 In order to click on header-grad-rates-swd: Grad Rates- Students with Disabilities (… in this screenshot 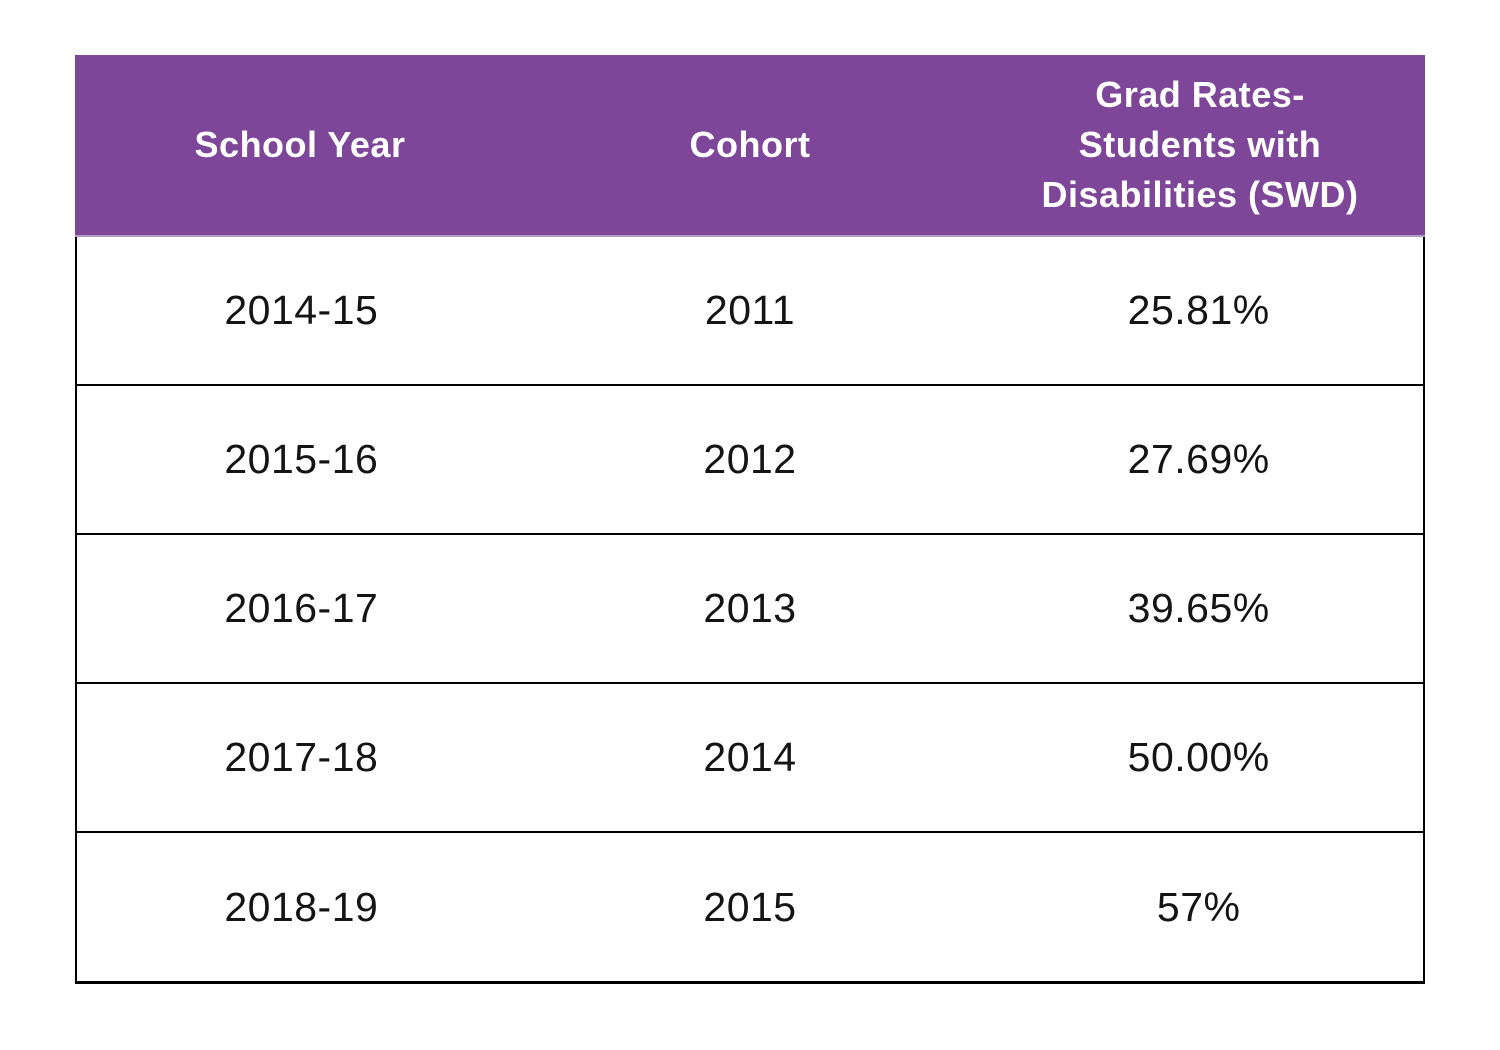, I will do `click(1200, 144)`.